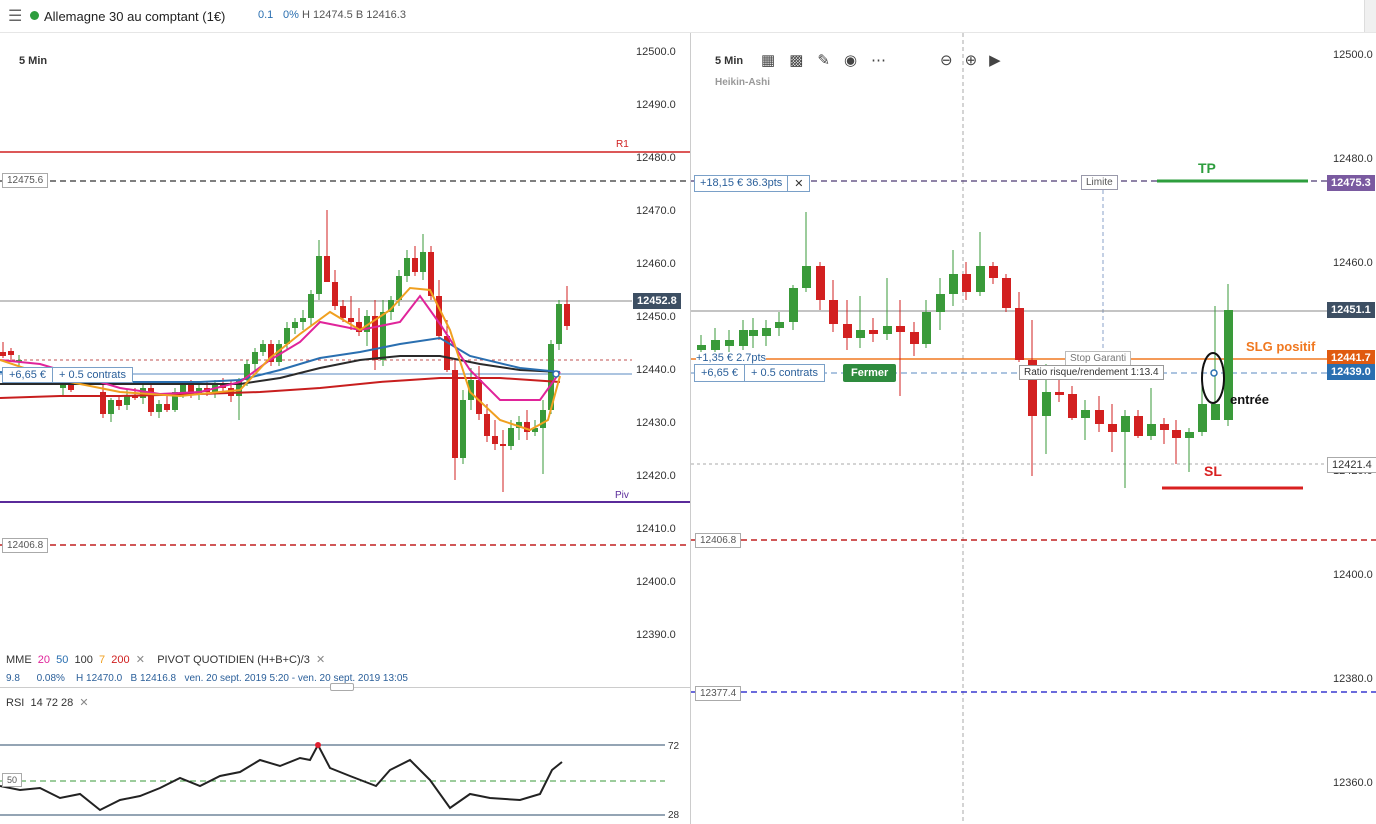 Image resolution: width=1376 pixels, height=824 pixels. What do you see at coordinates (342, 687) in the screenshot?
I see `panel-resize-handle` at bounding box center [342, 687].